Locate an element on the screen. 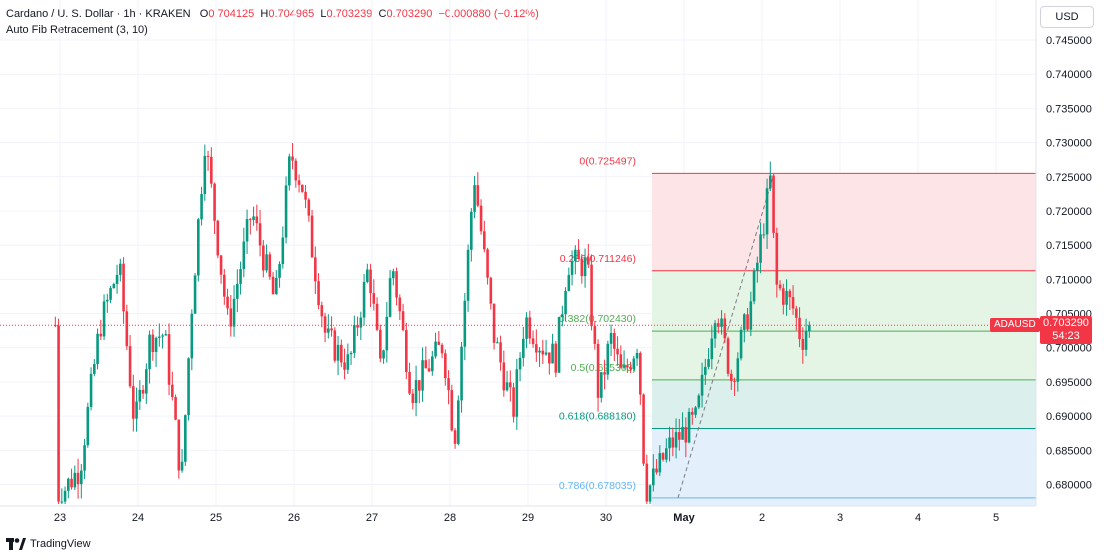 The width and height of the screenshot is (1104, 560). tradingview-logo: TradingView is located at coordinates (48, 544).